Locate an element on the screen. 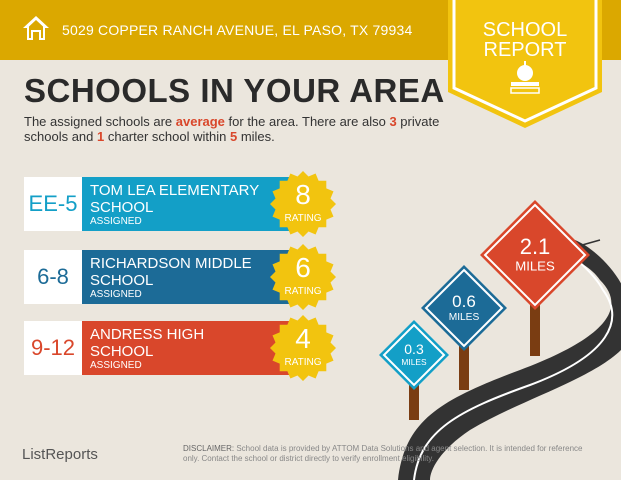  page-title: SCHOOLS IN YOUR AREA is located at coordinates (234, 90).